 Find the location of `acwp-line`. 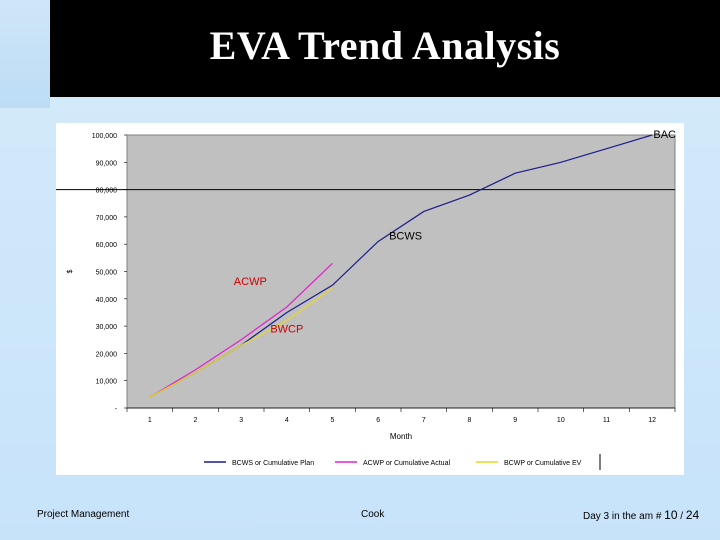

acwp-line is located at coordinates (241, 330).